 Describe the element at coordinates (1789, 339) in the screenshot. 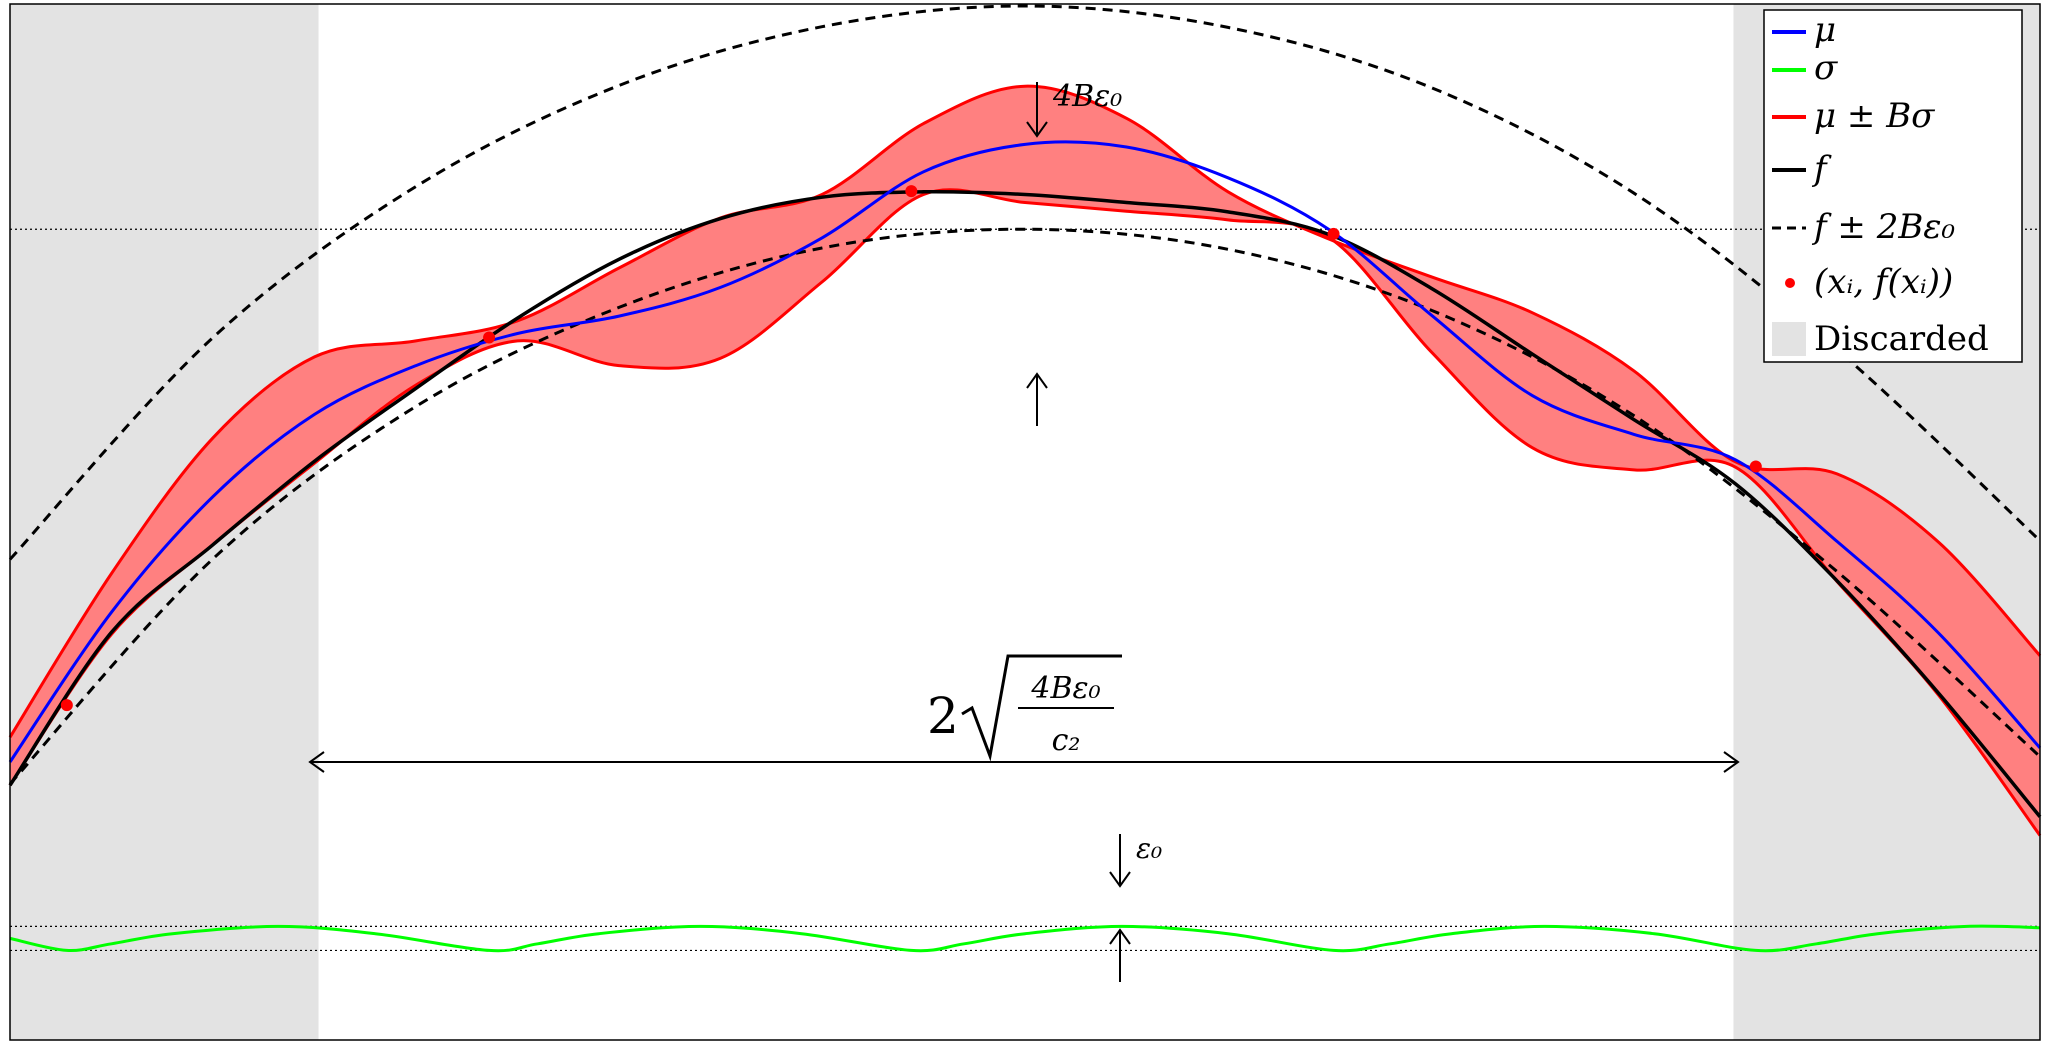

I see `legend-discarded-swatch` at that location.